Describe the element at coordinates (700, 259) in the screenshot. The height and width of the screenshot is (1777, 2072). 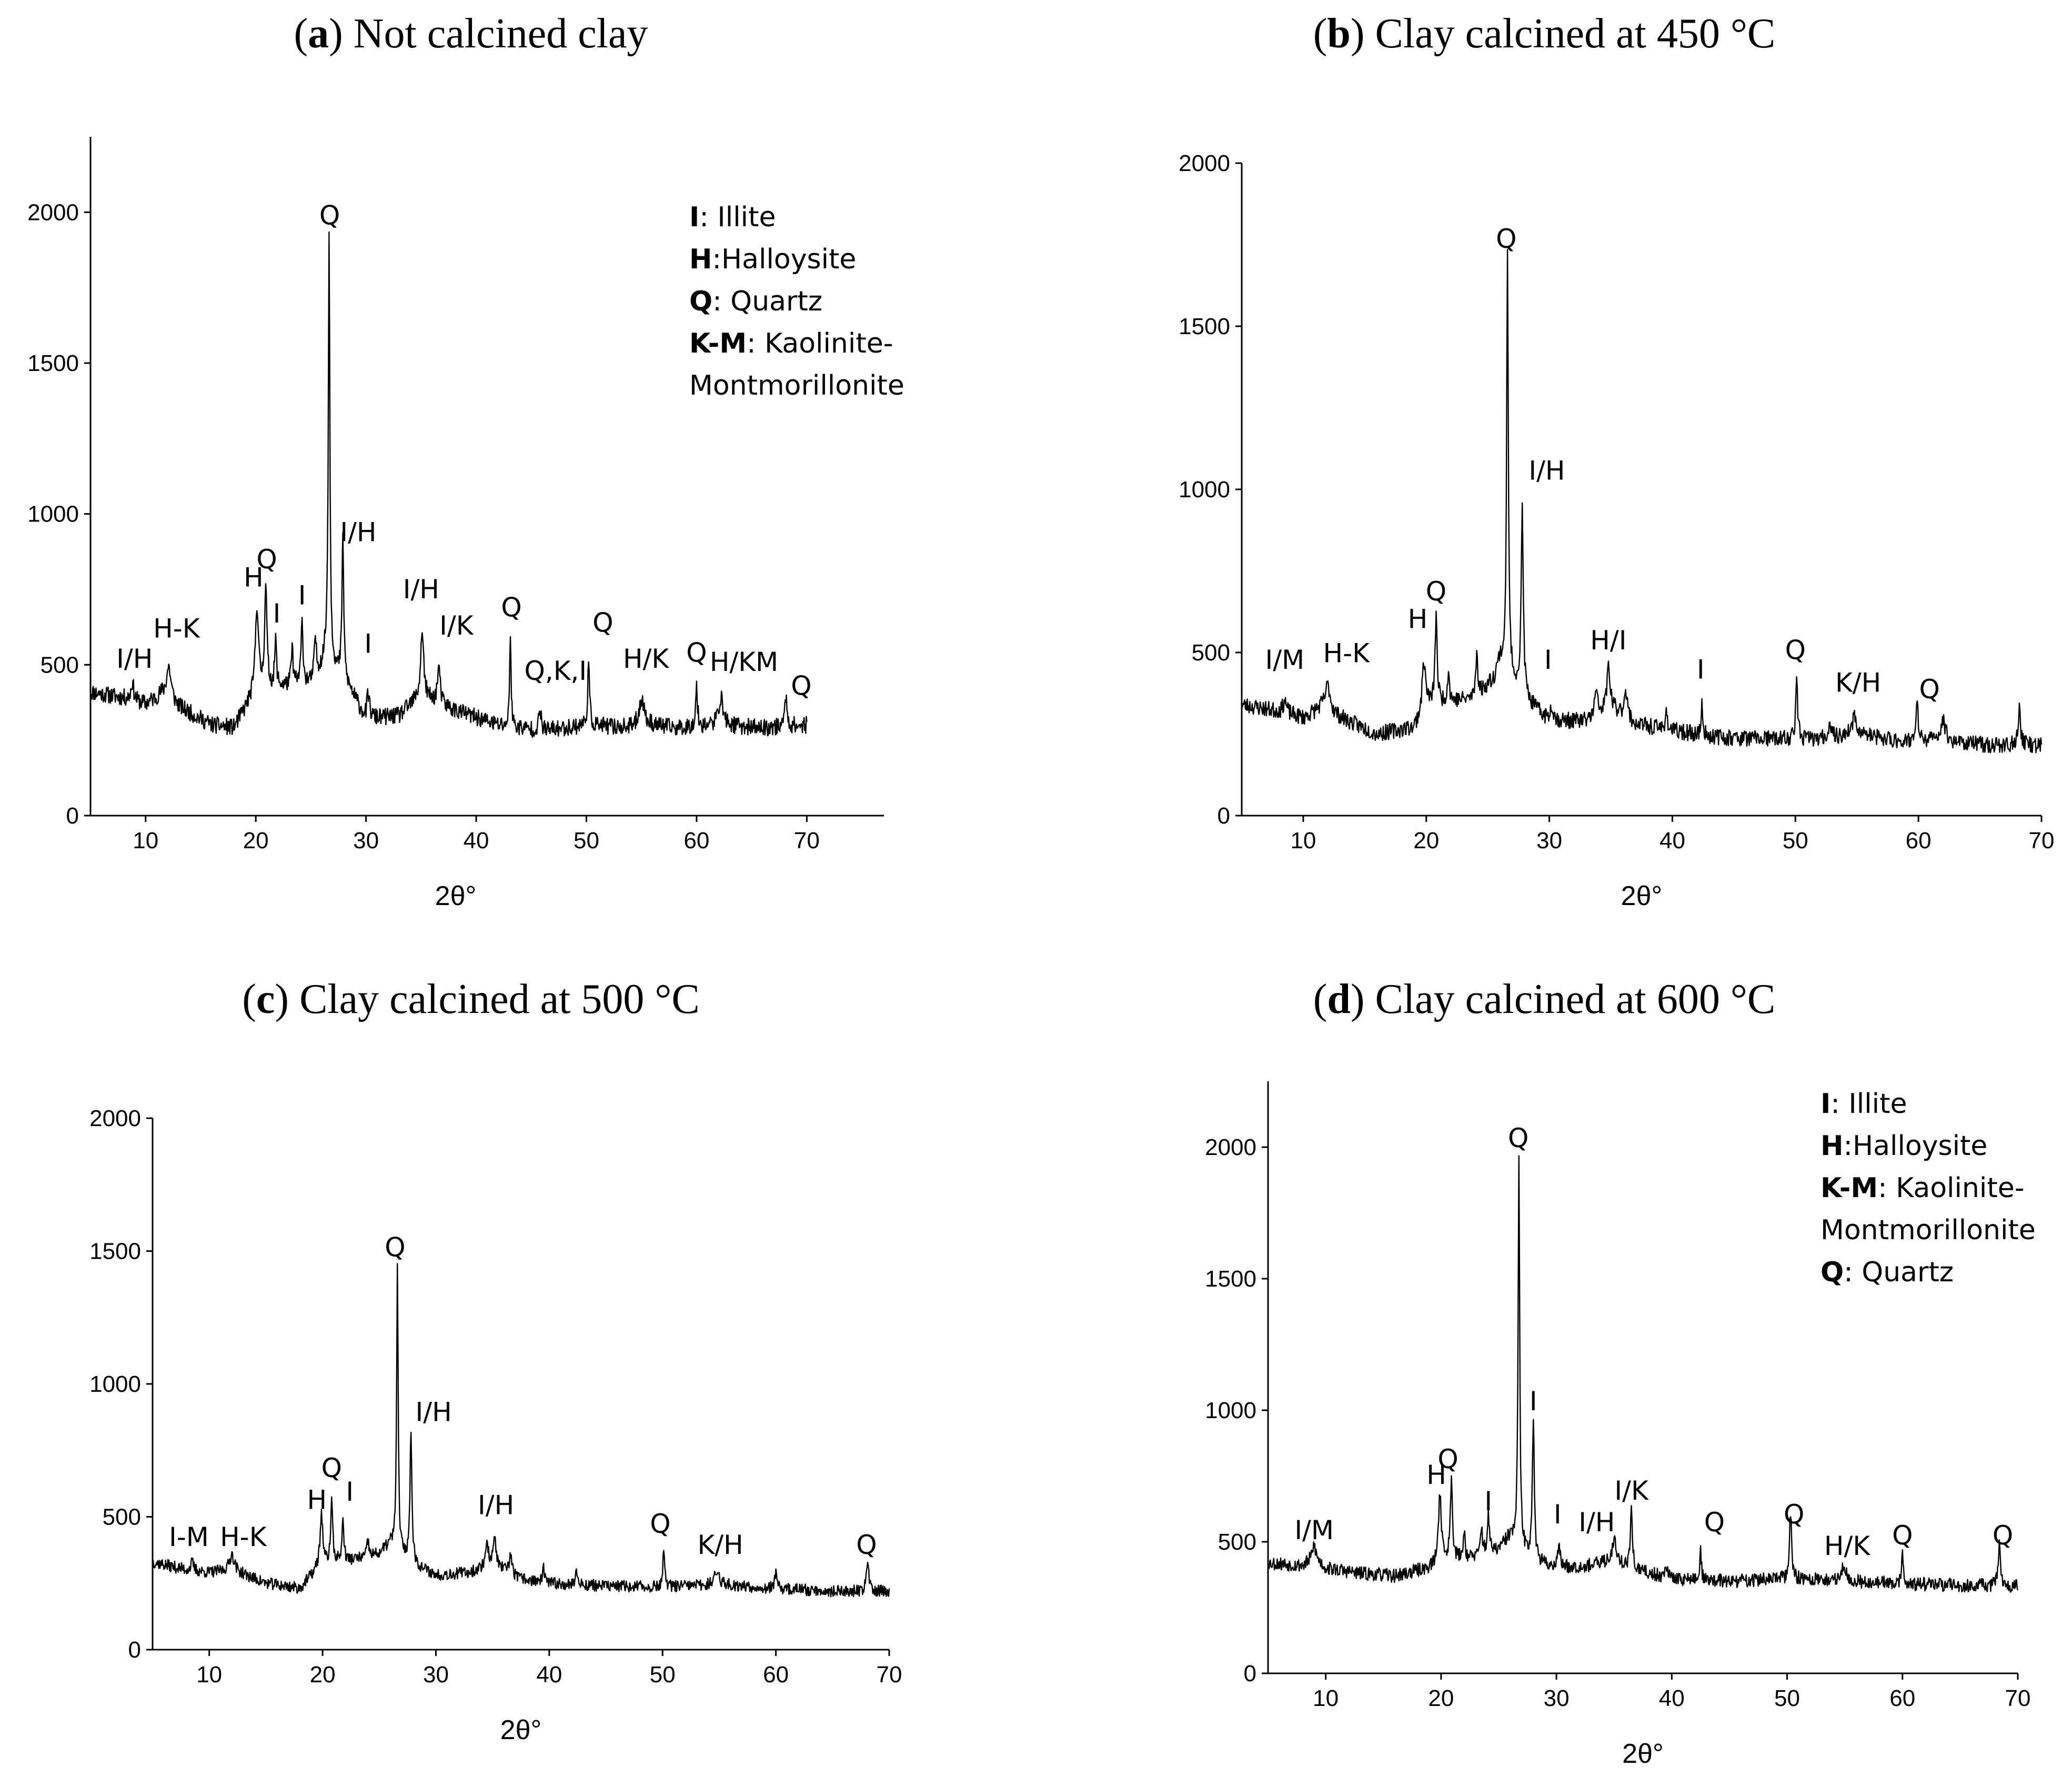
I see `legend-key: H` at that location.